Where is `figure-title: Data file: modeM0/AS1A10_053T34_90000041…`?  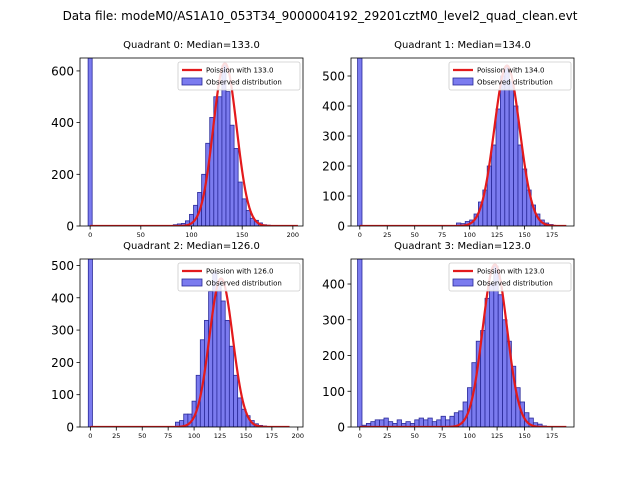
figure-title: Data file: modeM0/AS1A10_053T34_90000041… is located at coordinates (320, 16).